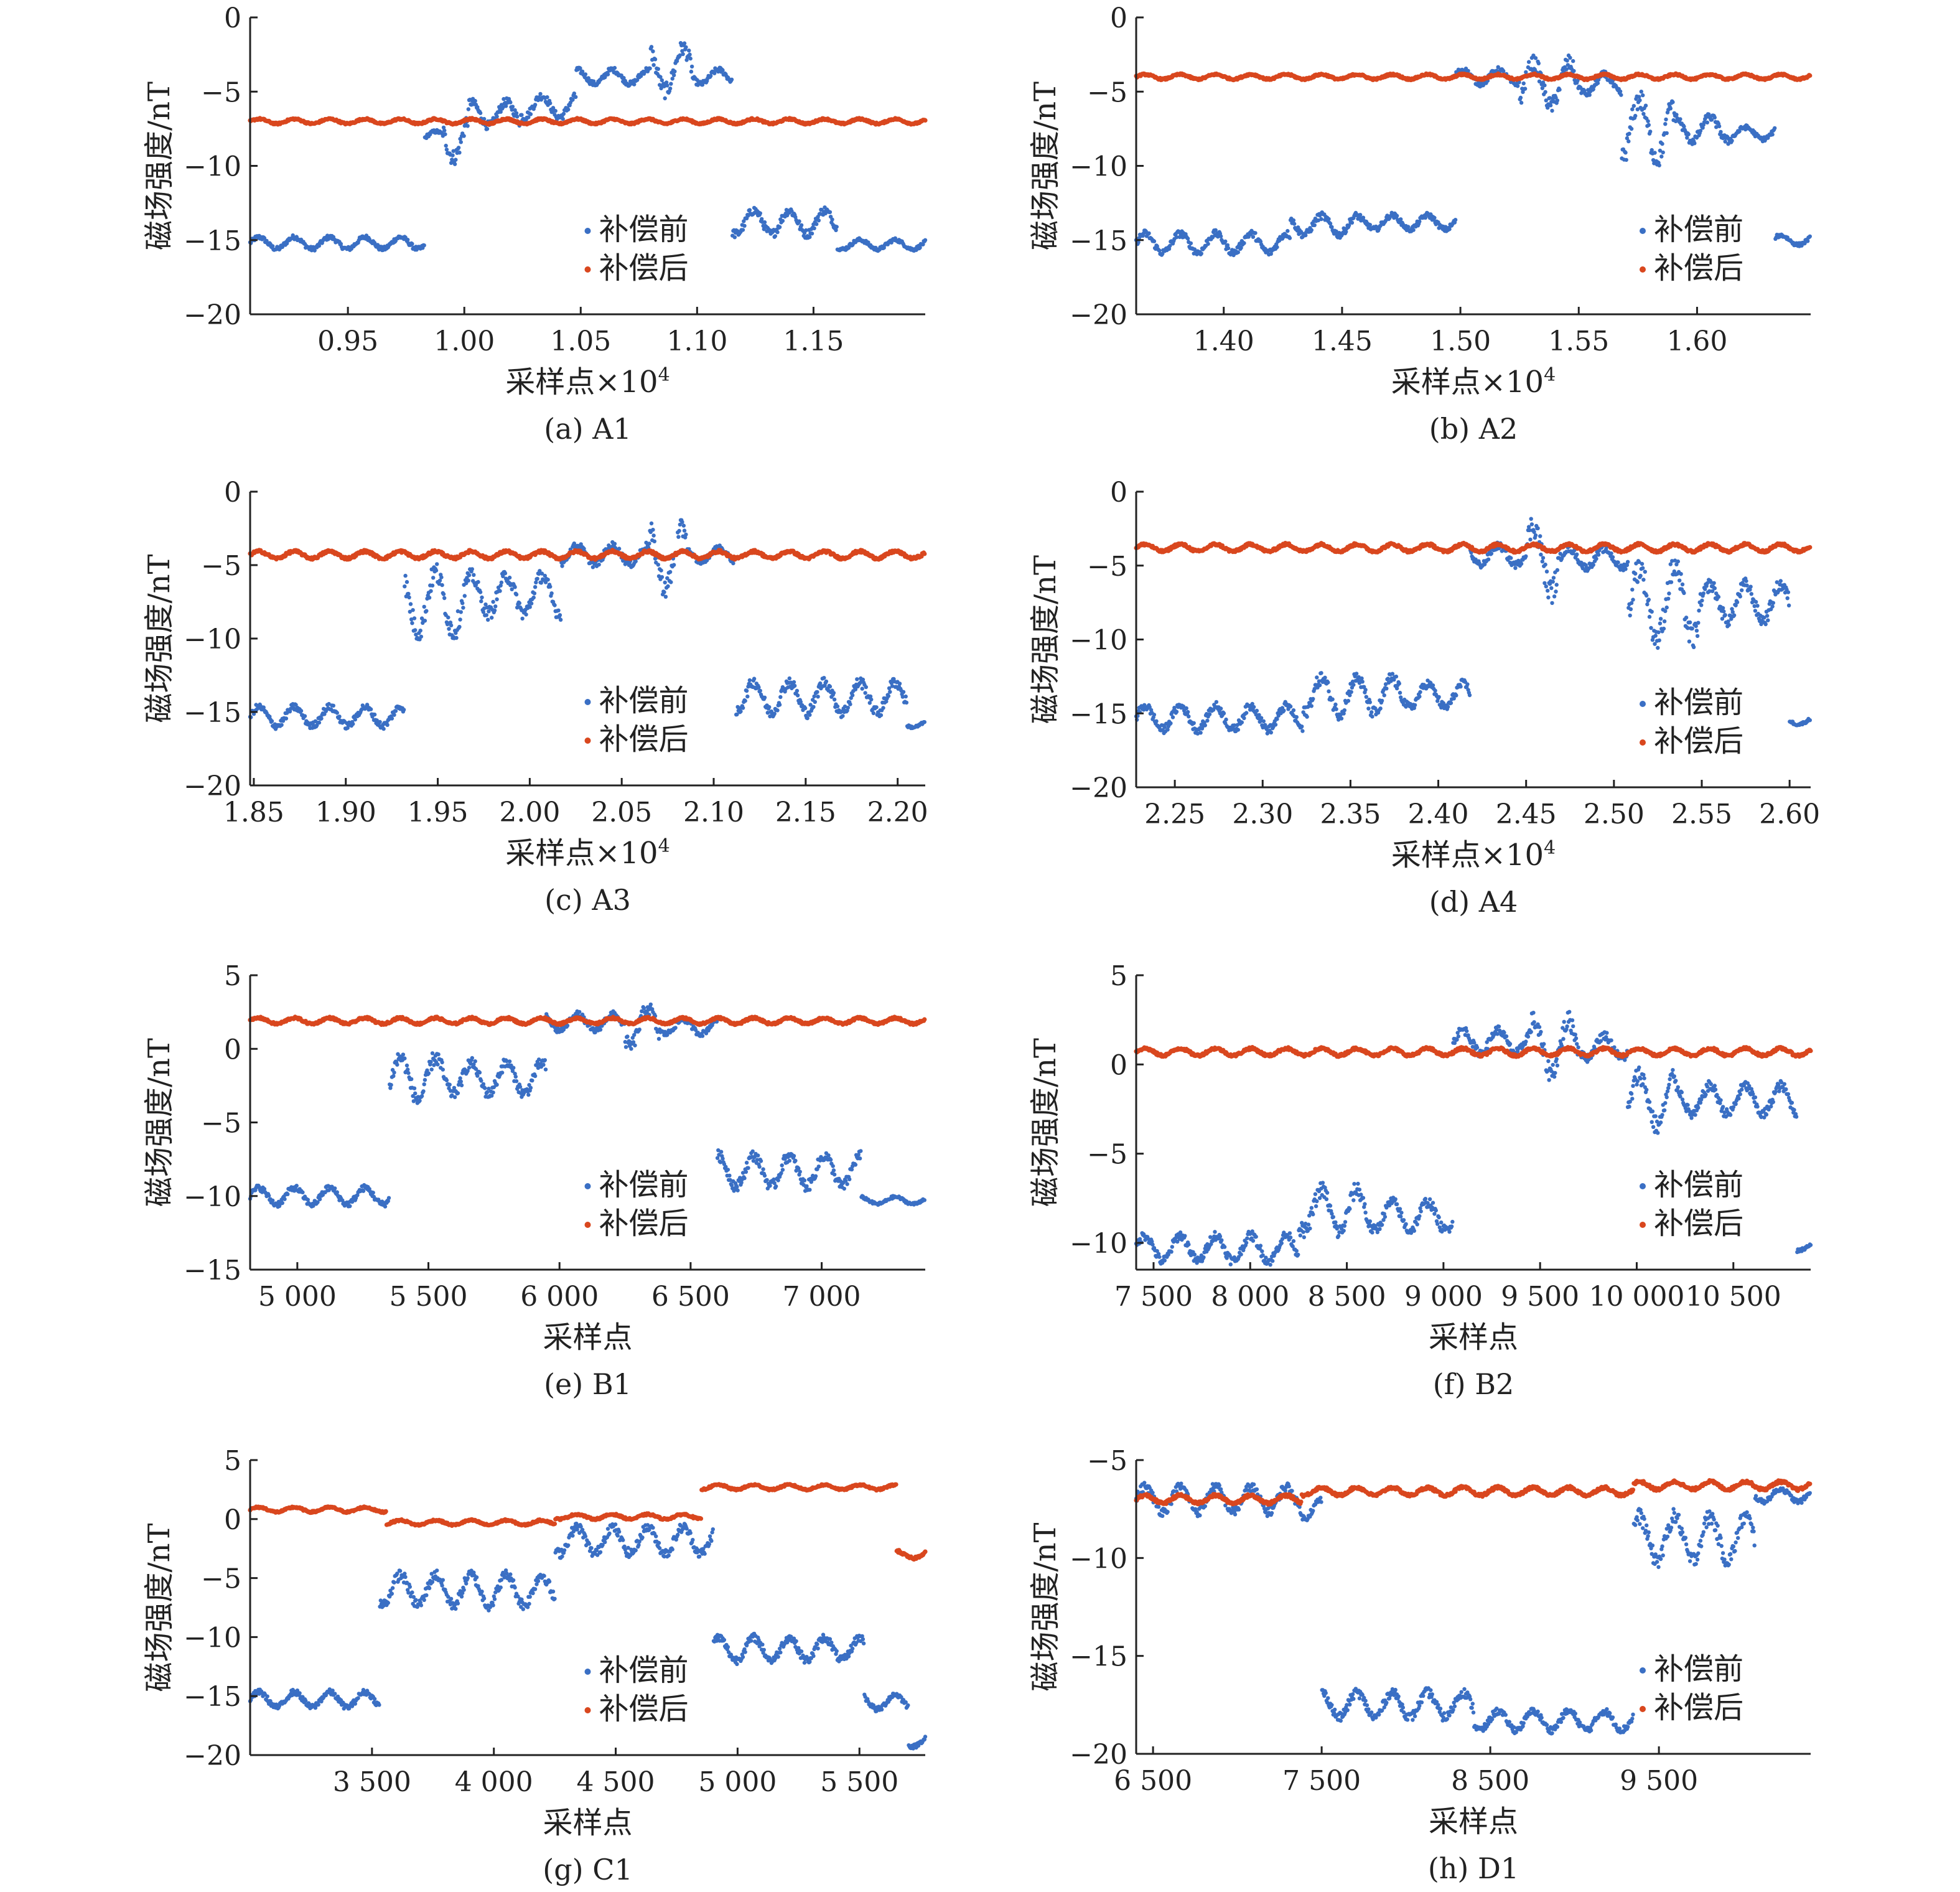 Image resolution: width=1960 pixels, height=1892 pixels. What do you see at coordinates (213, 167) in the screenshot?
I see `y-tick-label: −10` at bounding box center [213, 167].